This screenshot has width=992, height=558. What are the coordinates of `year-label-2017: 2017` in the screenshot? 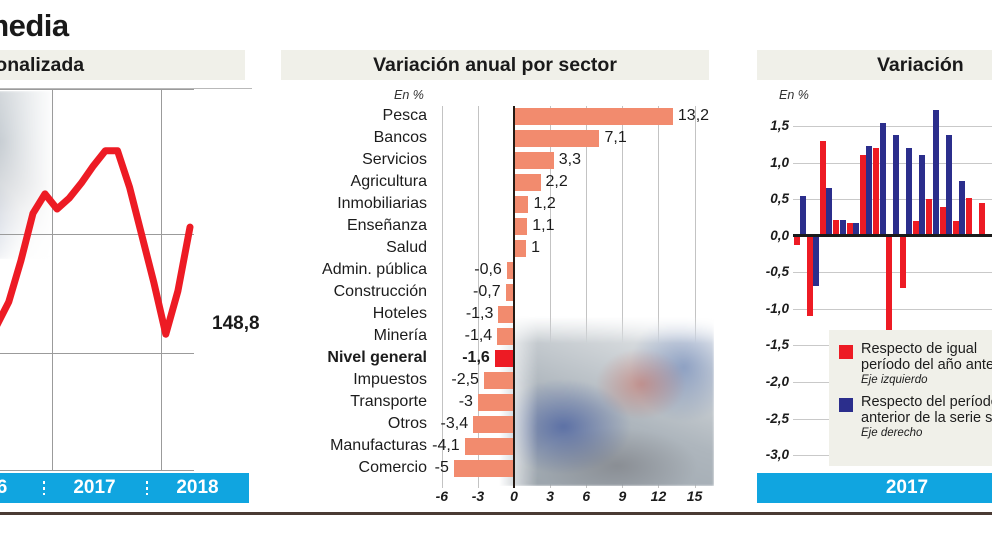 It's located at (907, 487).